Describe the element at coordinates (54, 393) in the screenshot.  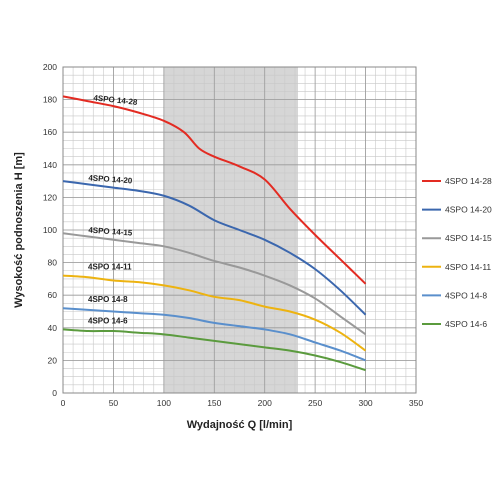
I see `y-tick-label: 0` at that location.